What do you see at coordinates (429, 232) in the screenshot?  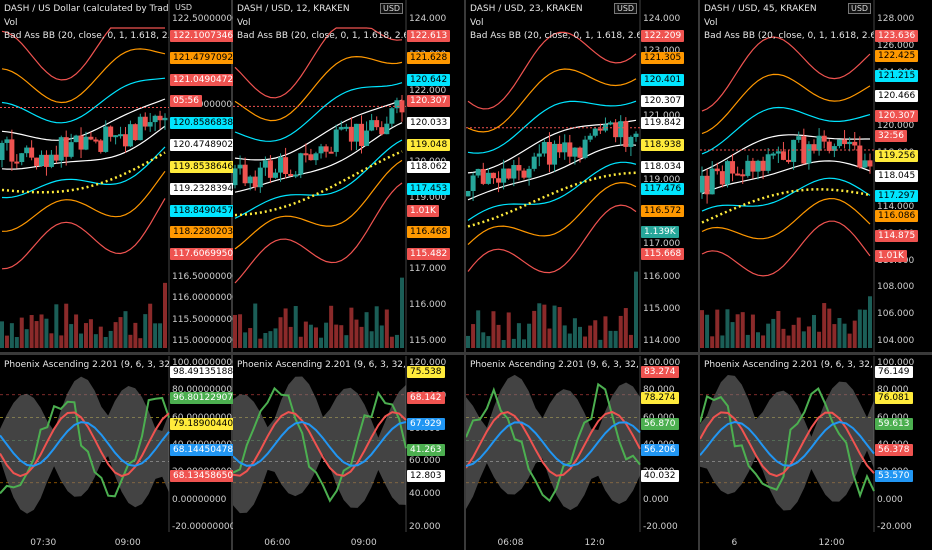 I see `price-badge: 116.468` at bounding box center [429, 232].